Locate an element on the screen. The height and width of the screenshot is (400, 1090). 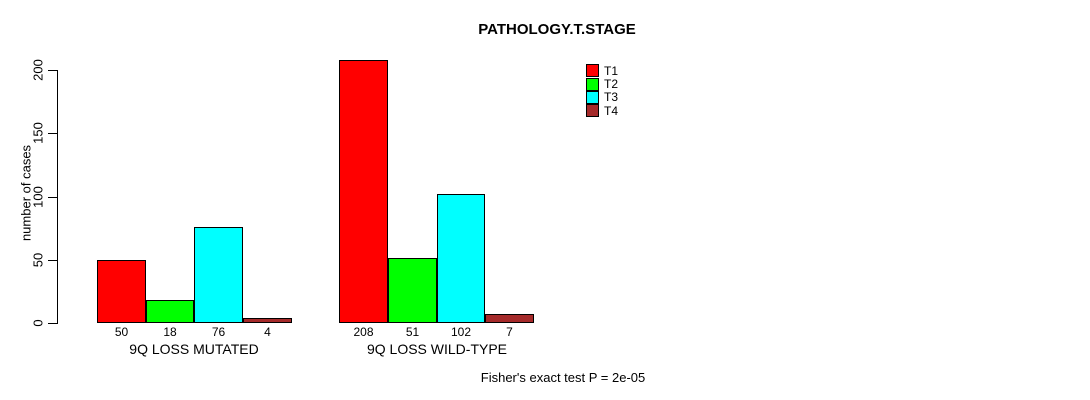
legend-item: T3 is located at coordinates (602, 97).